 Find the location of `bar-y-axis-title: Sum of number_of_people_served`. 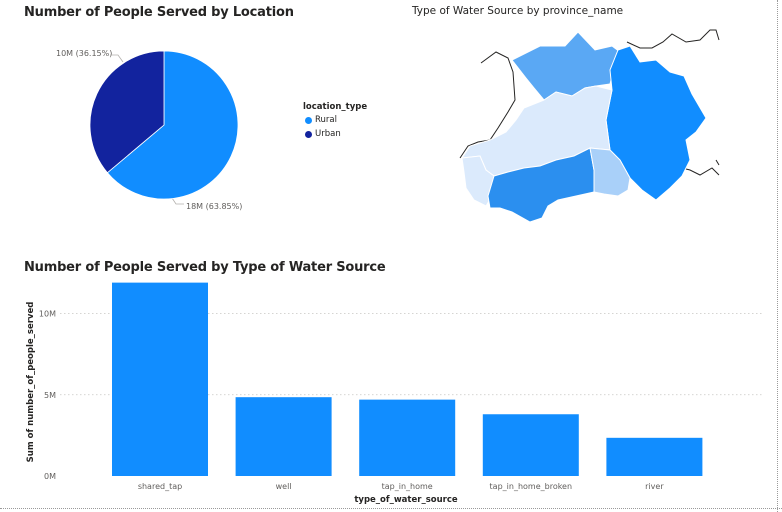

bar-y-axis-title: Sum of number_of_people_served is located at coordinates (31, 382).